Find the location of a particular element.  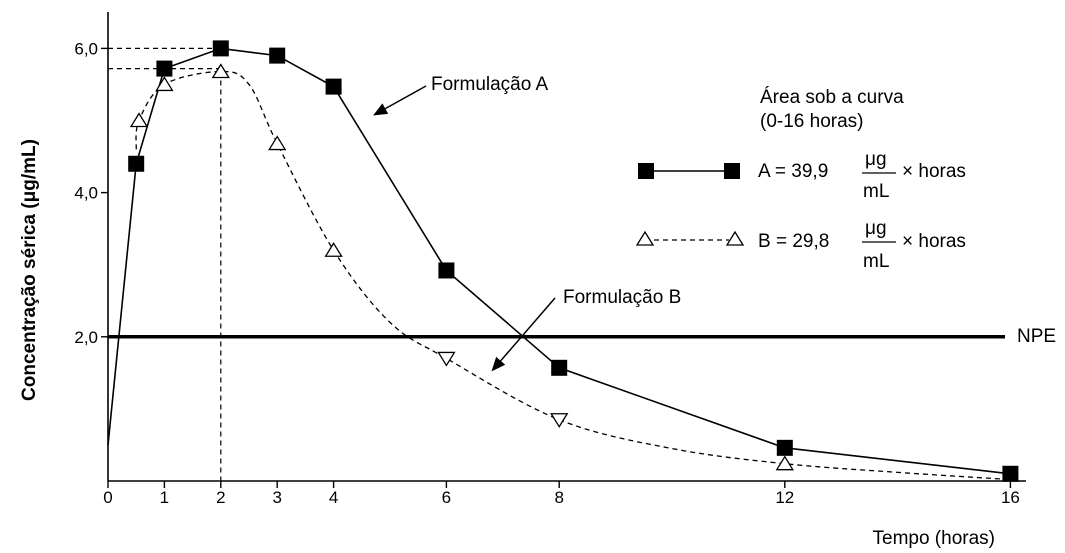

legend-a-suffix: × horas is located at coordinates (934, 171).